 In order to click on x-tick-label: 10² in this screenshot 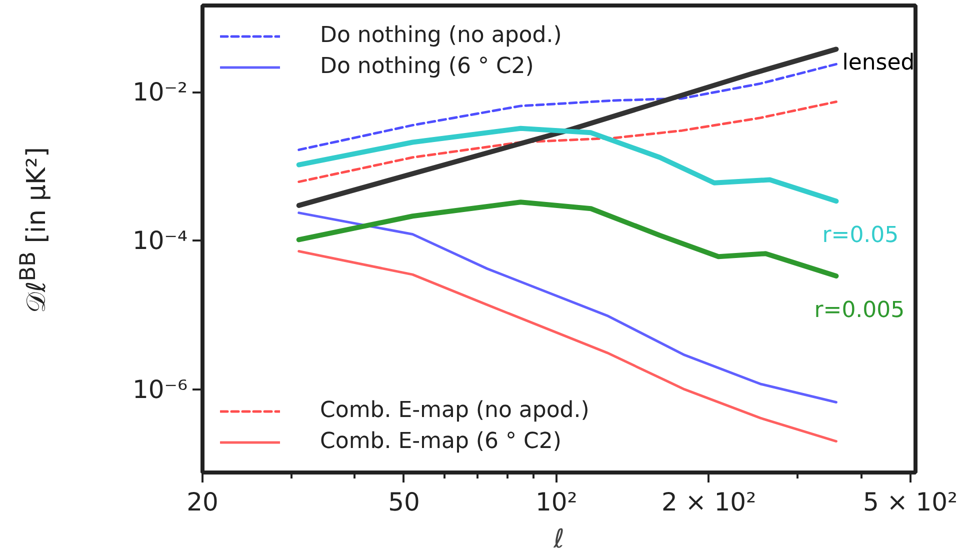, I will do `click(556, 502)`.